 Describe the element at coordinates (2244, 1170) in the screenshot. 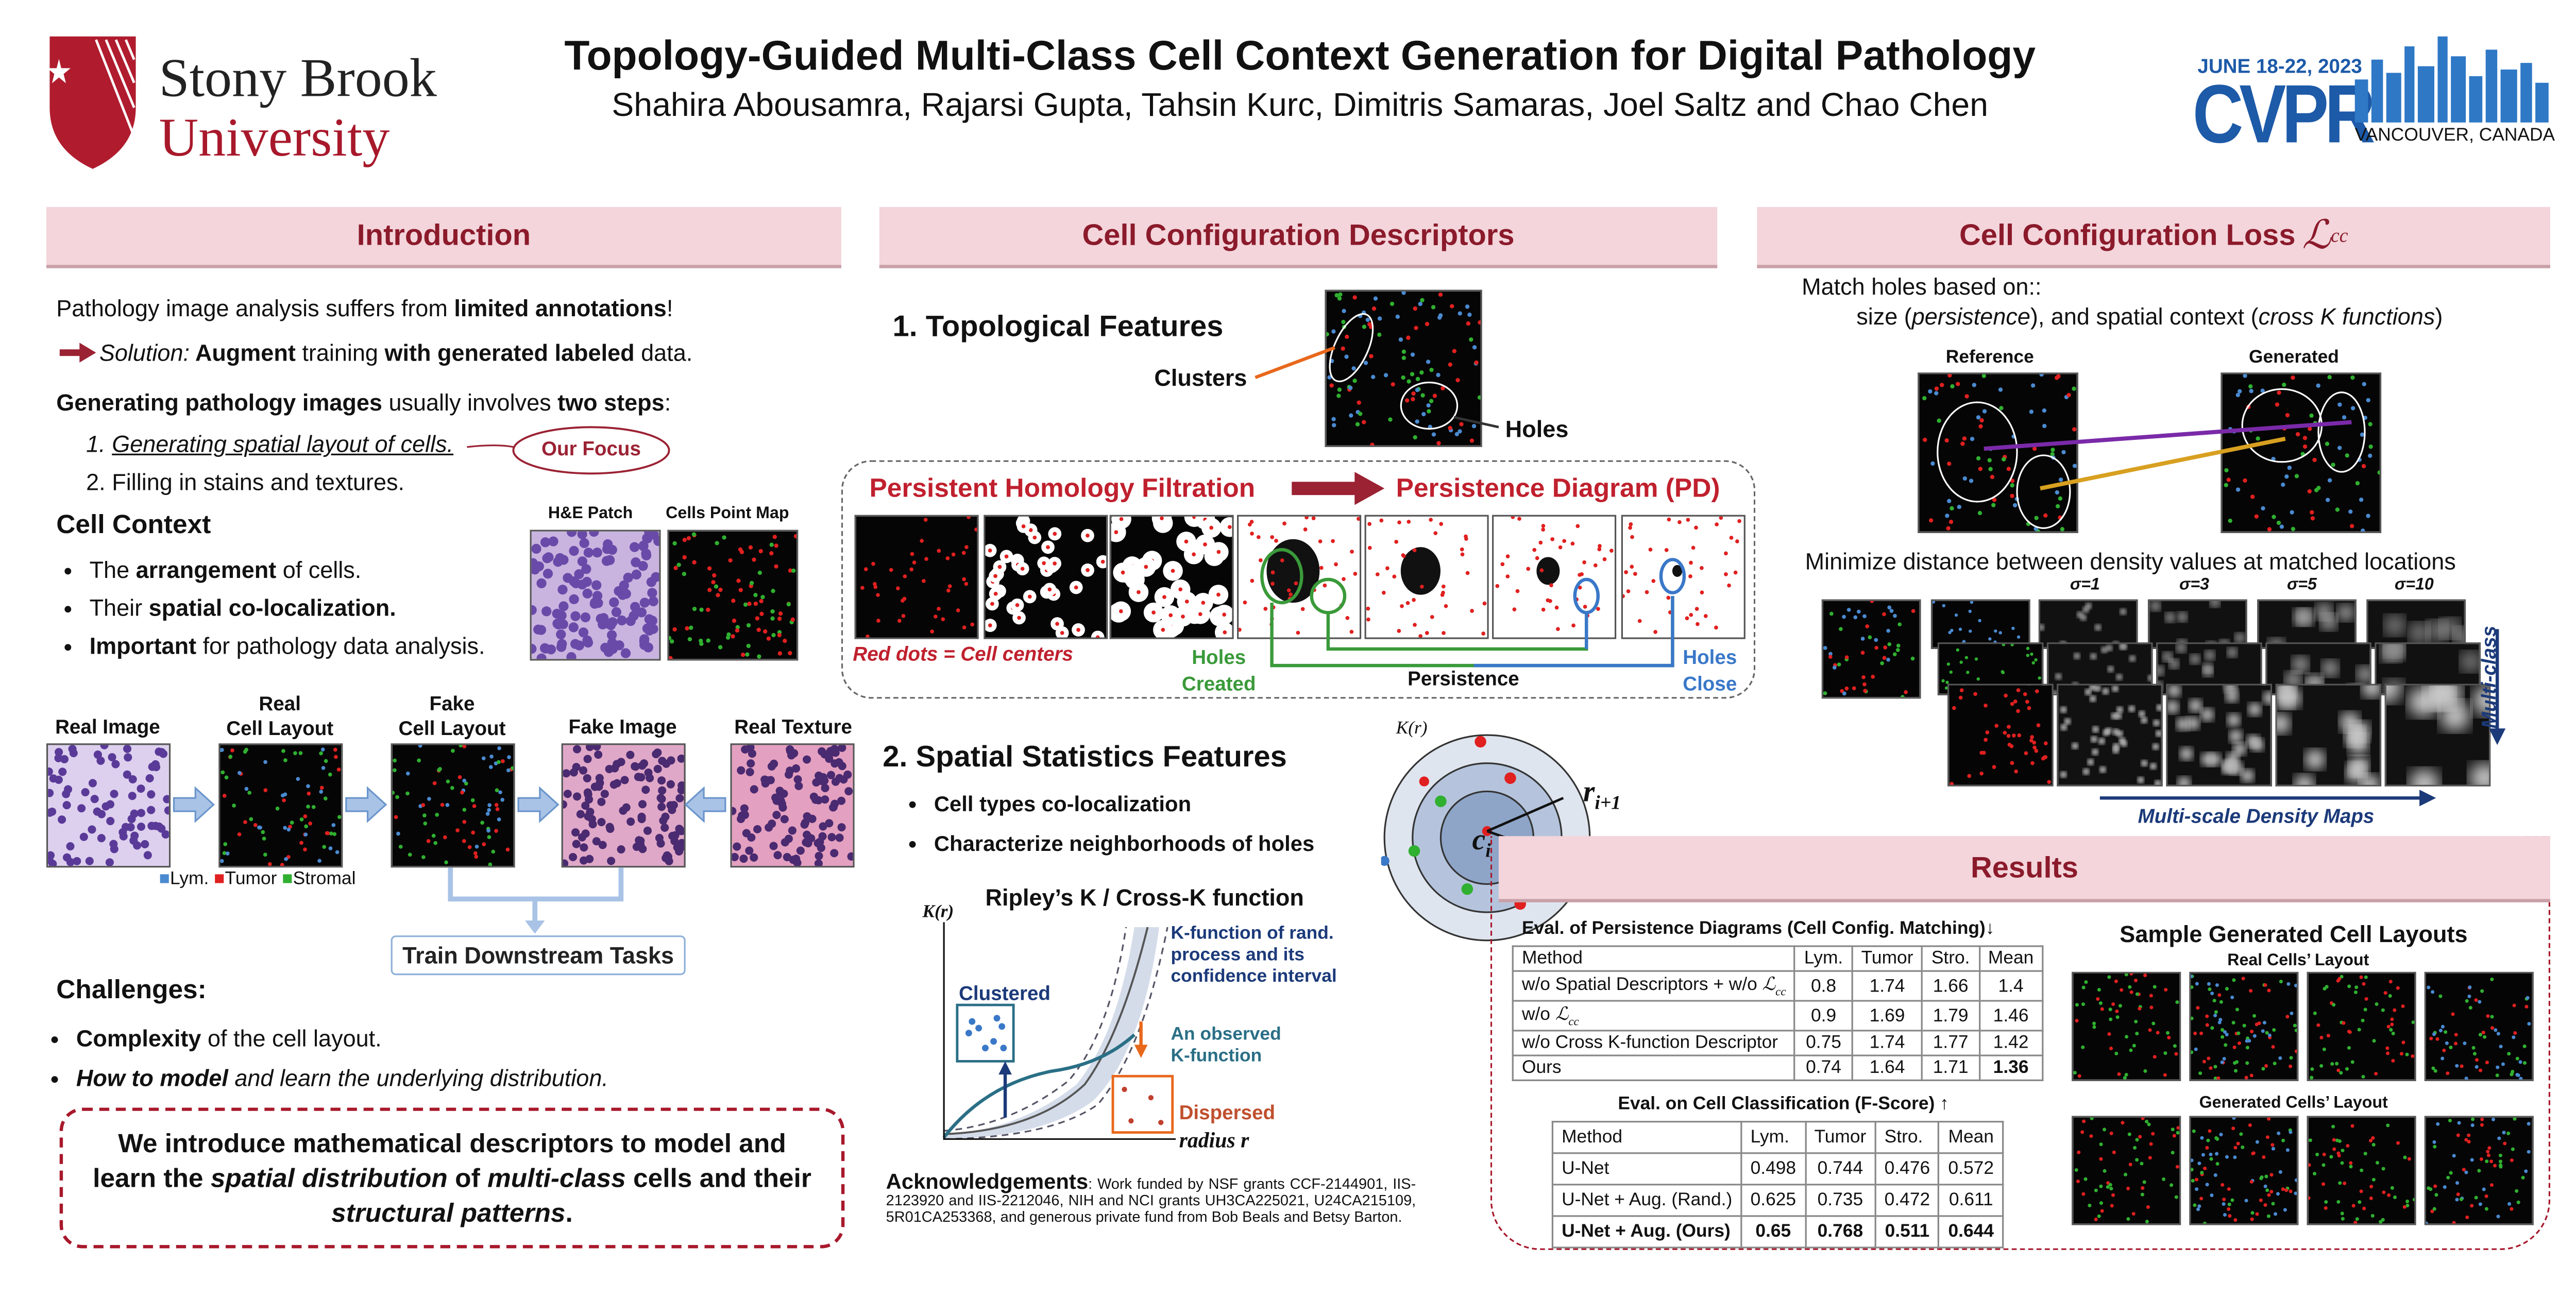

I see `sample-image` at that location.